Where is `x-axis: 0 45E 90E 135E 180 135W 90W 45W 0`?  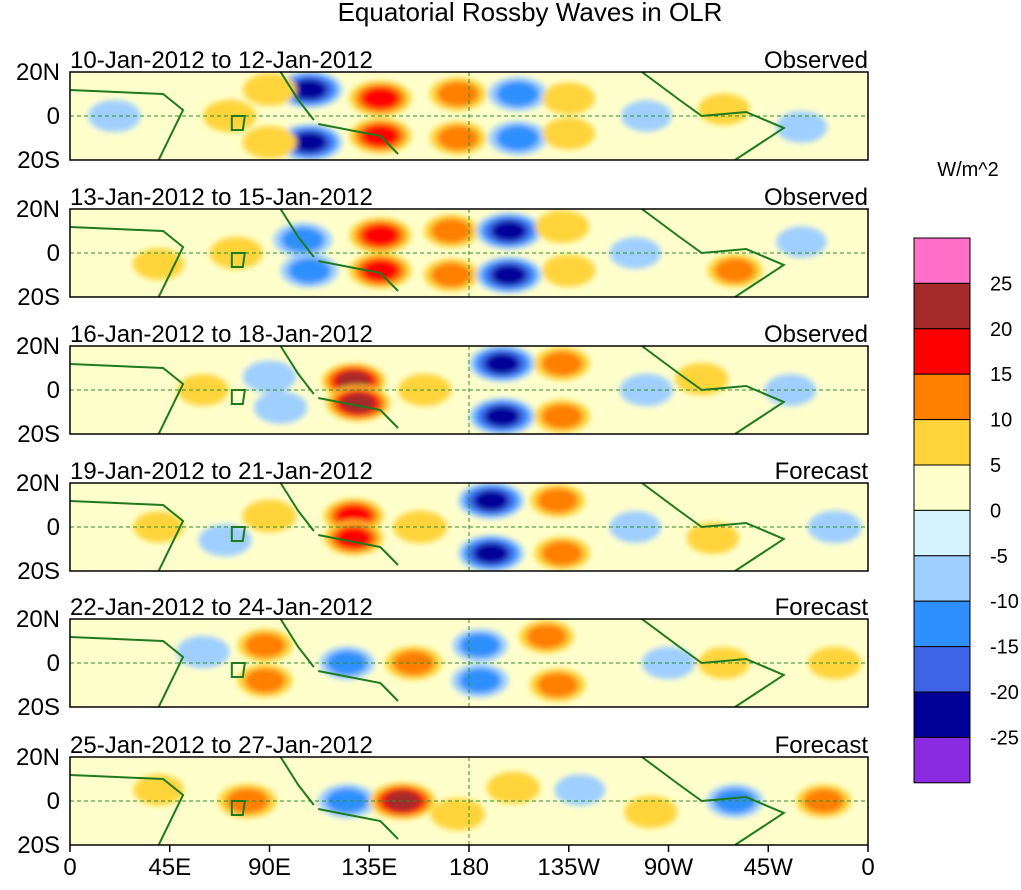
x-axis: 0 45E 90E 135E 180 135W 90W 45W 0 is located at coordinates (469, 863).